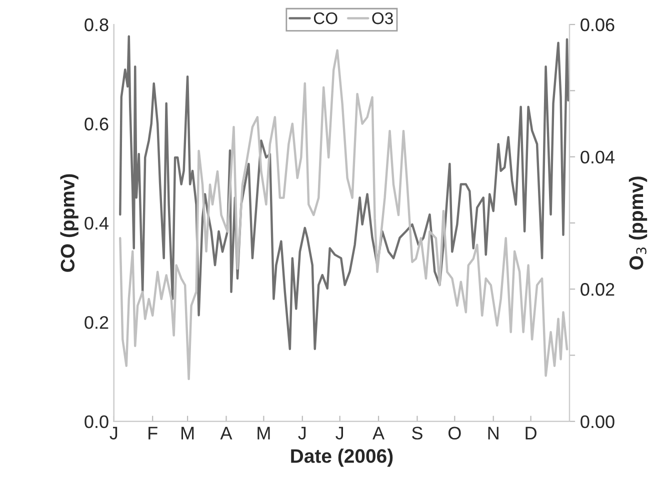  What do you see at coordinates (597, 25) in the screenshot?
I see `y2-tick-label: 0.06` at bounding box center [597, 25].